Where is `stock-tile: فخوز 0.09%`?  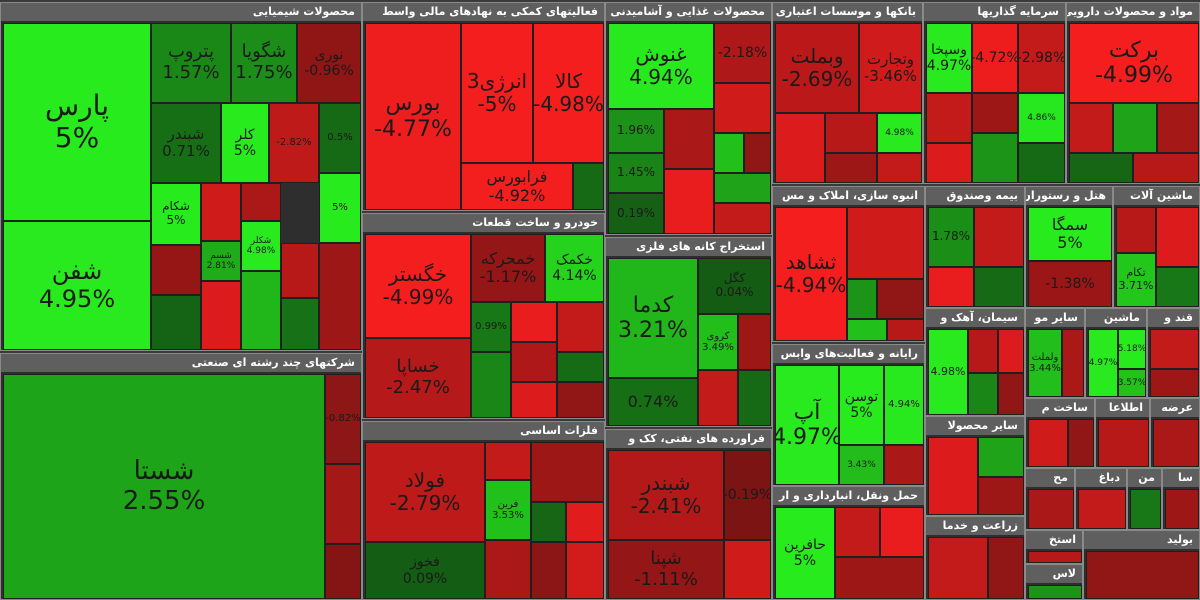
stock-tile: فخوز 0.09% is located at coordinates (425, 570).